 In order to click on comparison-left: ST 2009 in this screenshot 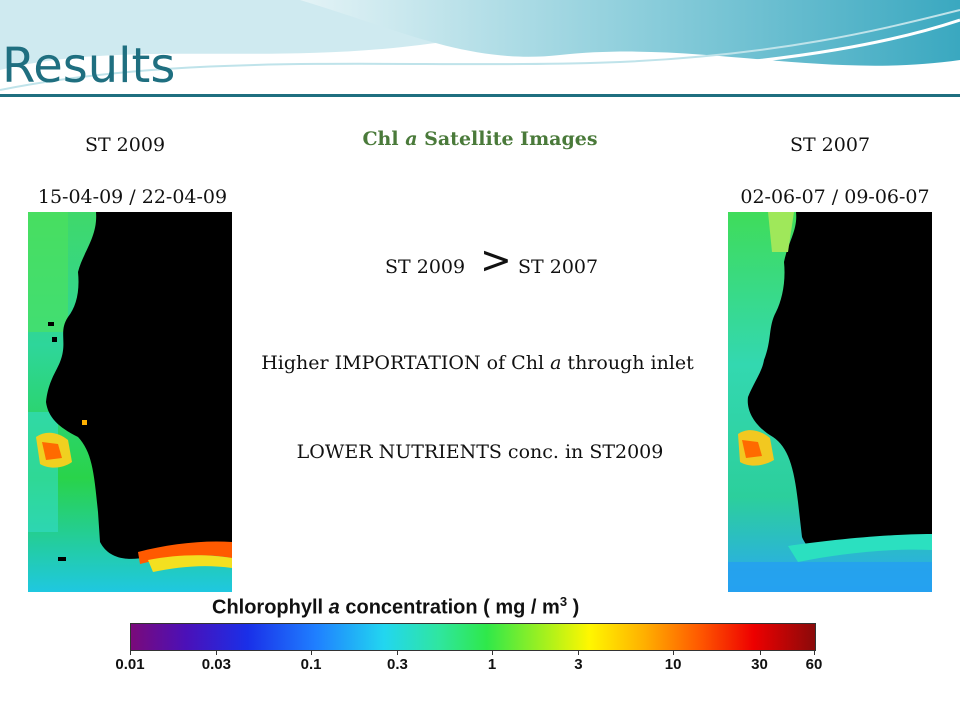, I will do `click(425, 267)`.